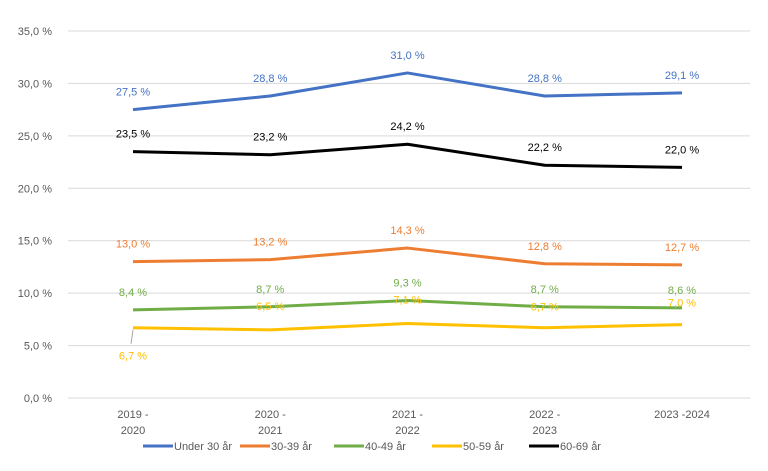 The image size is (768, 471). I want to click on legend-label: 40-49 år, so click(385, 447).